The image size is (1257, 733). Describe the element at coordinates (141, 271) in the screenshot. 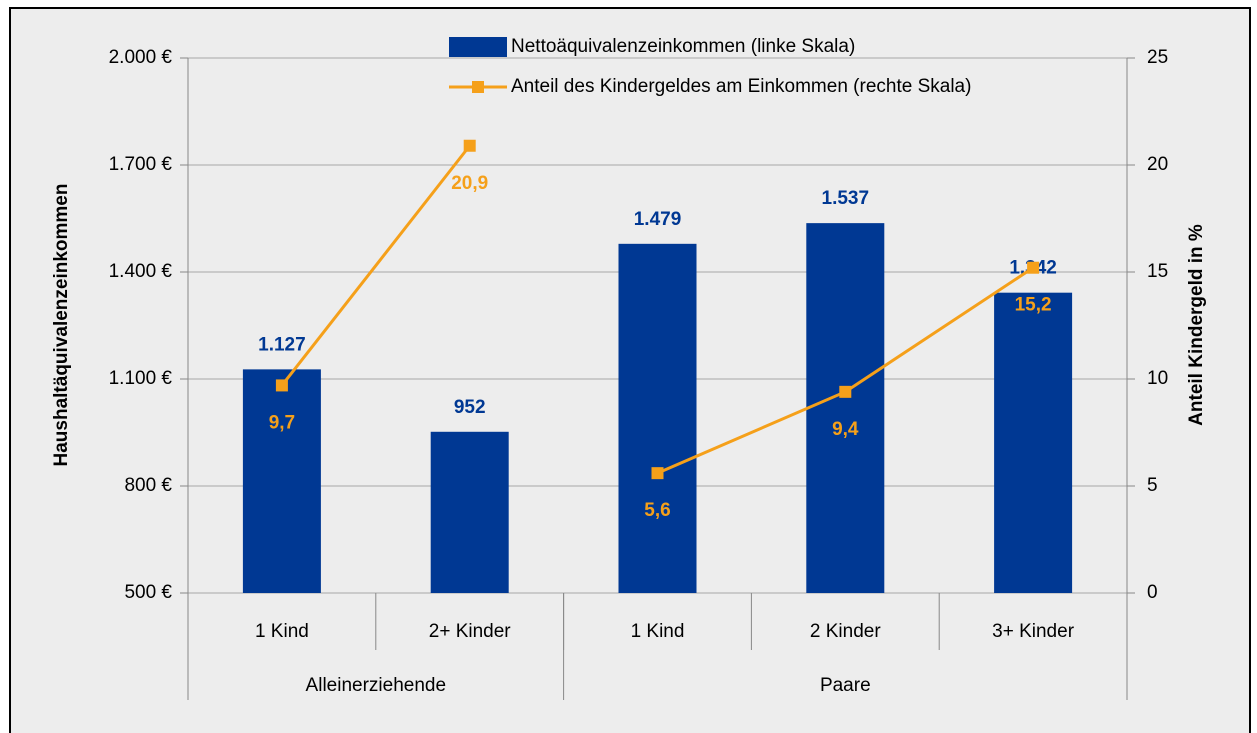

I see `y-tick-label: 1.400 €` at that location.